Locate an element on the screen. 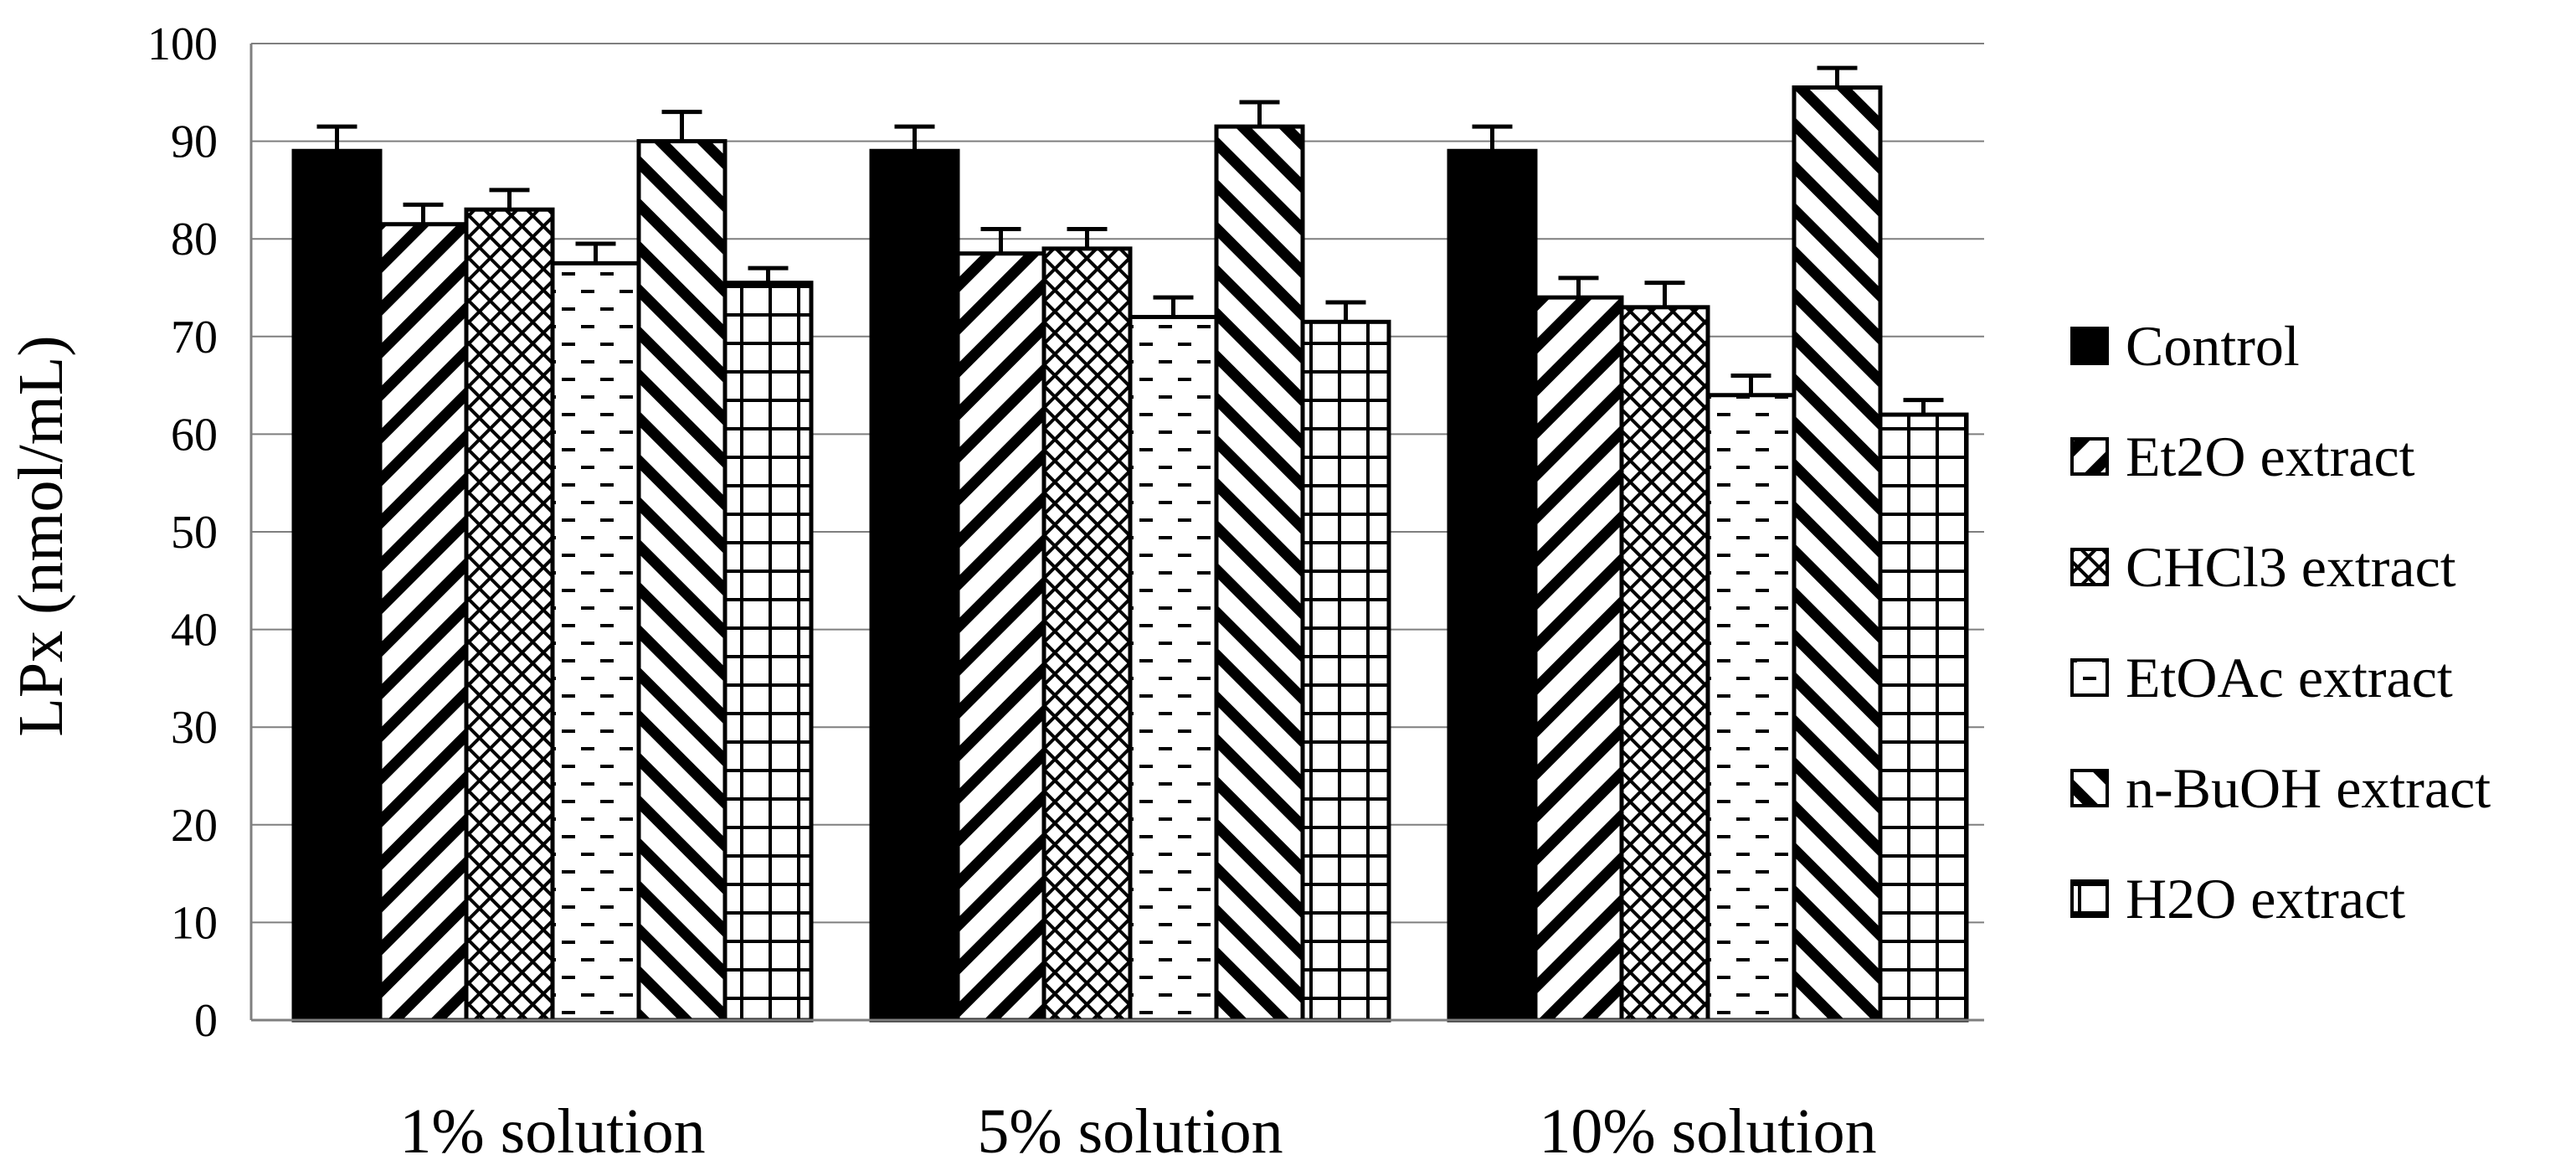 Image resolution: width=2576 pixels, height=1165 pixels. bar-etoac-extract-5-solution is located at coordinates (1174, 668).